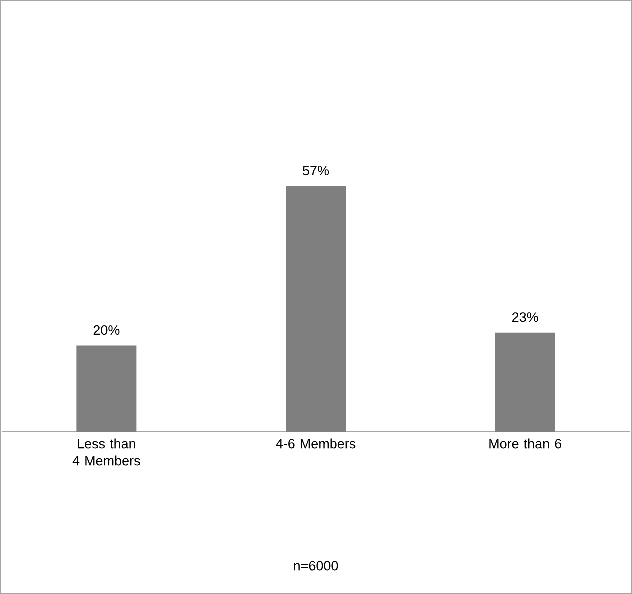  Describe the element at coordinates (526, 443) in the screenshot. I see `x-tick-label: More than 6` at that location.